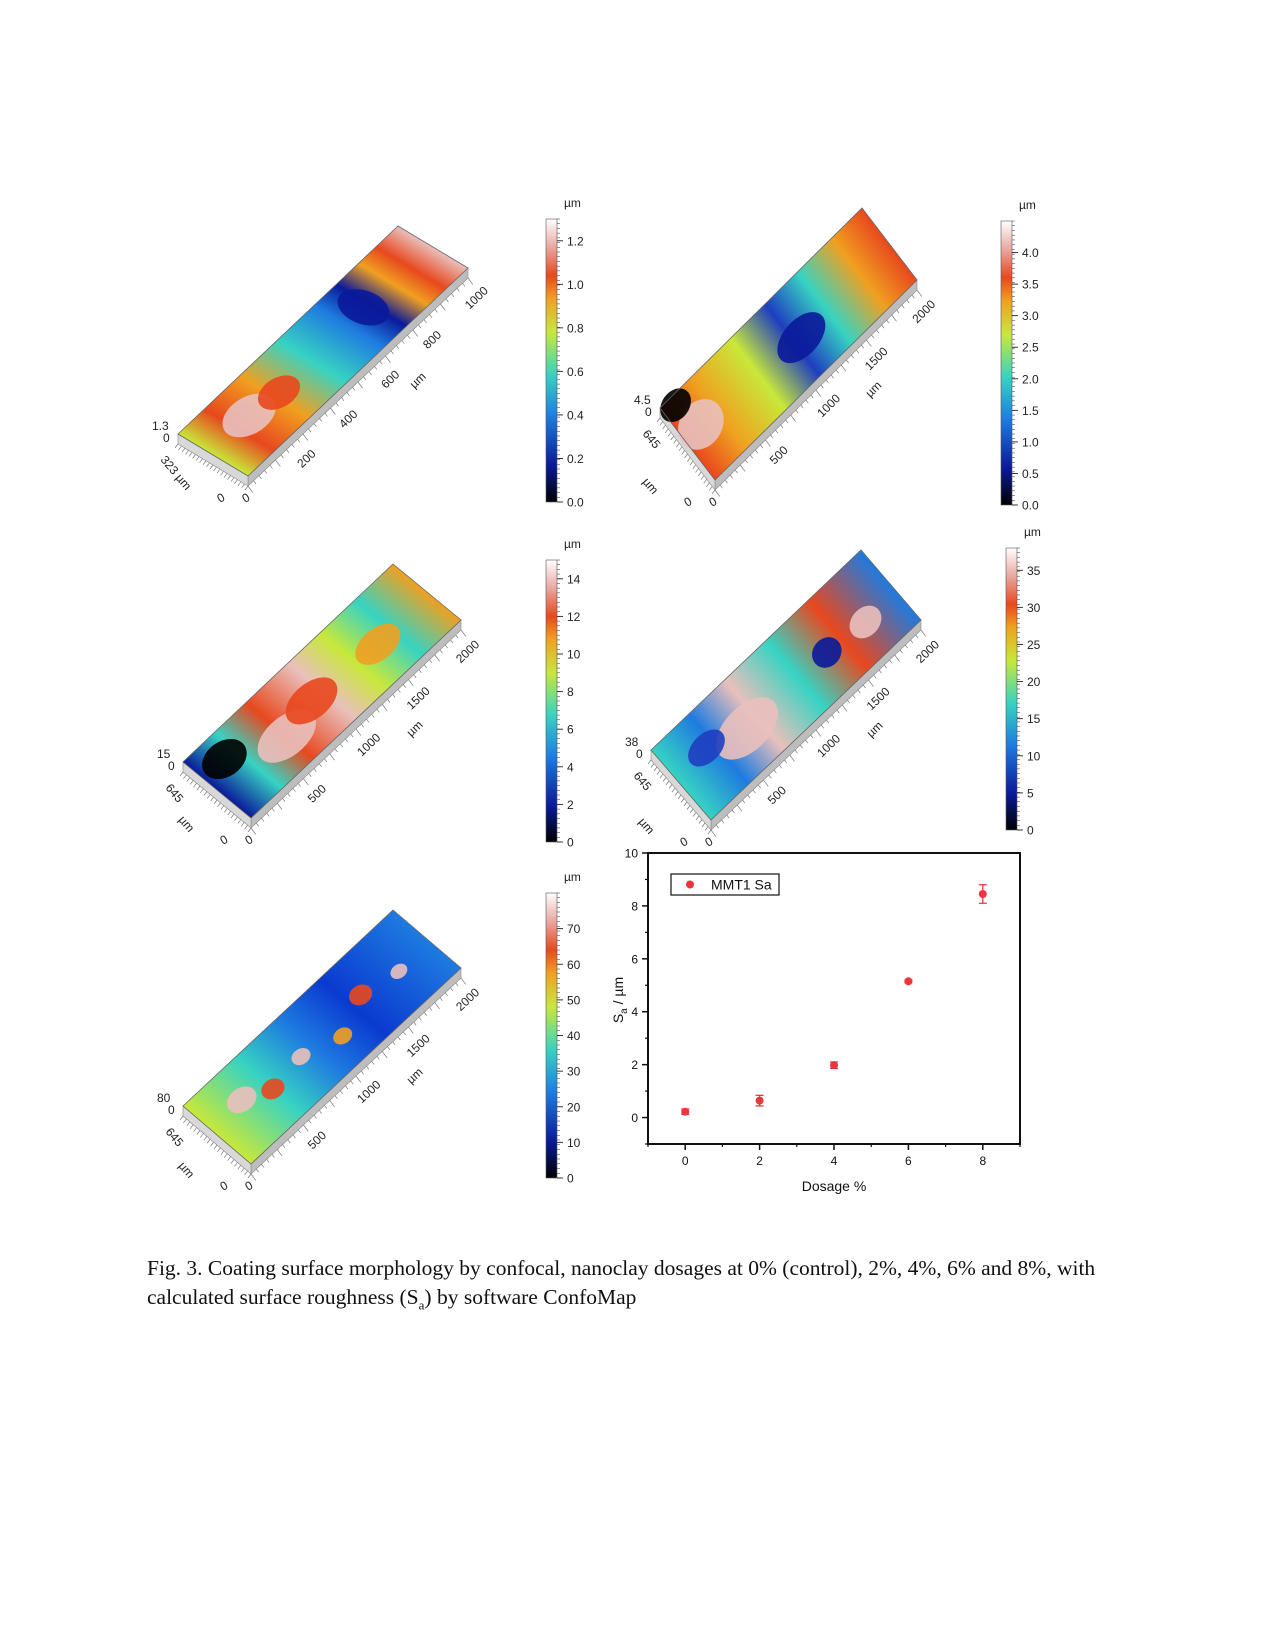 The height and width of the screenshot is (1650, 1275). Describe the element at coordinates (415, 1076) in the screenshot. I see `length-axis-unit: µm` at that location.